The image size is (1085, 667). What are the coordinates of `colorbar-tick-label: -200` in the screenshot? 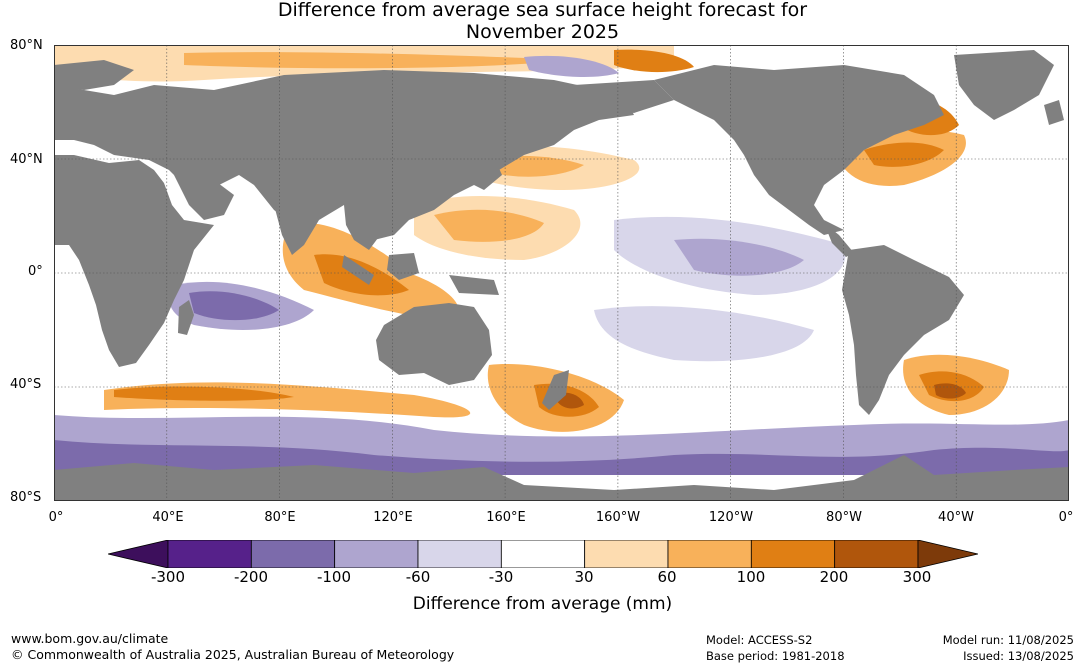 It's located at (251, 577).